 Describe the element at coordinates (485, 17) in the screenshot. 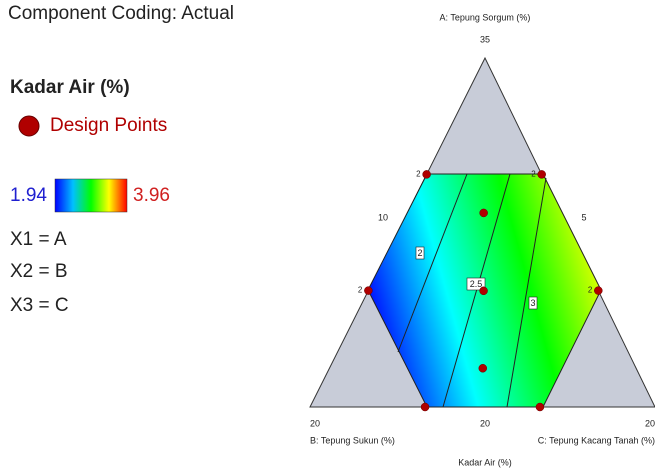

I see `axis-label: A: Tepung Sorgum (%)` at that location.